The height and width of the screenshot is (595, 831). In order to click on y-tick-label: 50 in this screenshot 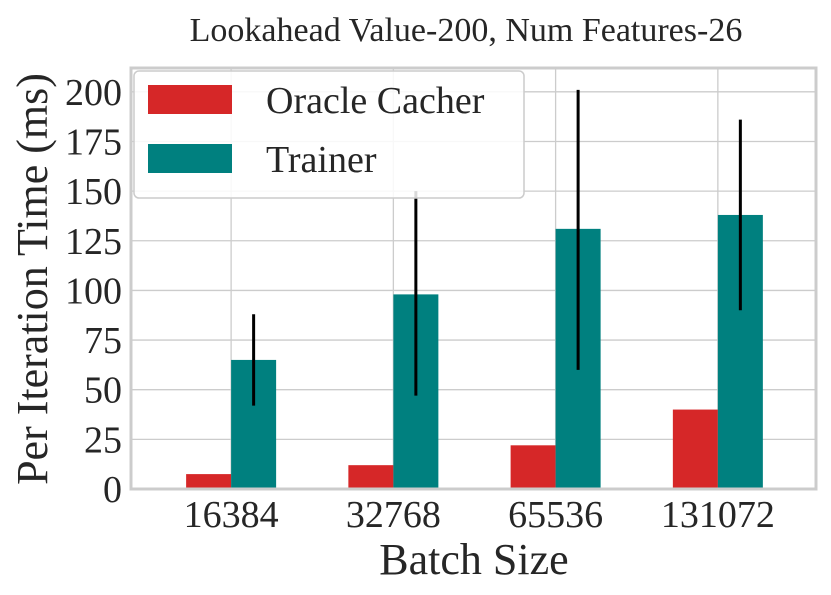, I will do `click(103, 391)`.